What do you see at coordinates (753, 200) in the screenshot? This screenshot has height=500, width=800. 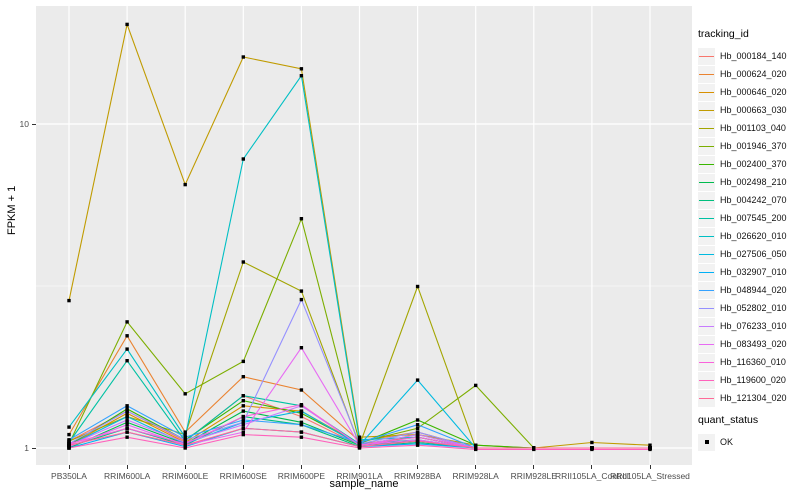 I see `legend-entry-label: Hb_004242_070` at bounding box center [753, 200].